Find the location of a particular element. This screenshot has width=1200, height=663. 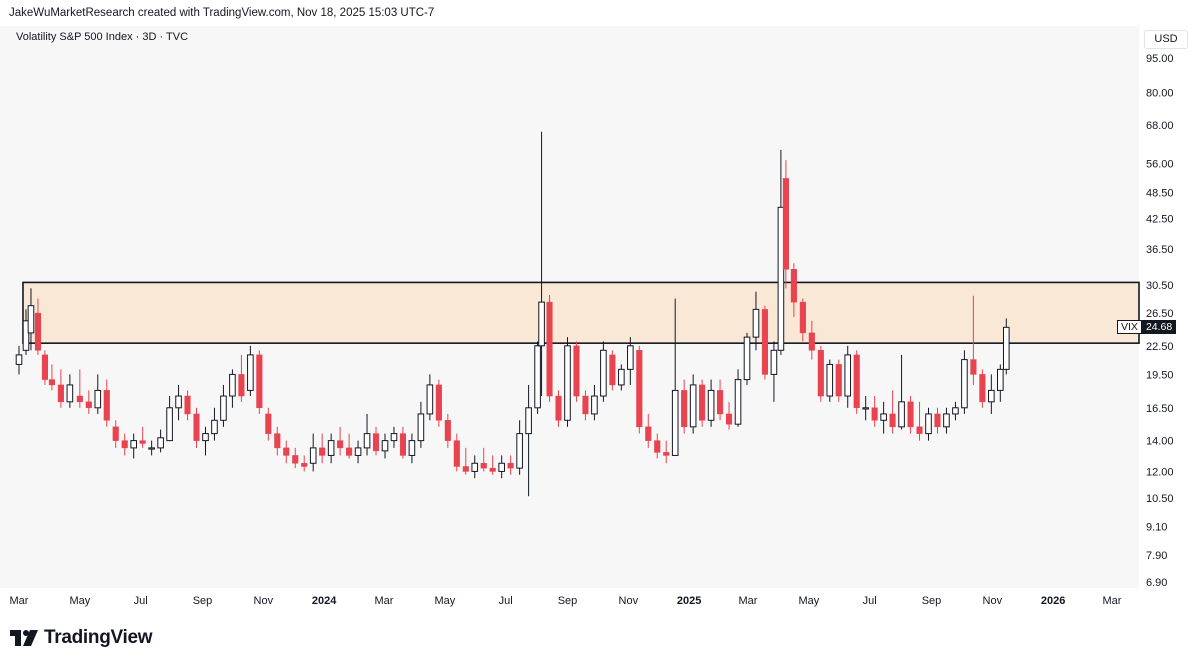

last-price-tag: VIX 24.68 is located at coordinates (1147, 327).